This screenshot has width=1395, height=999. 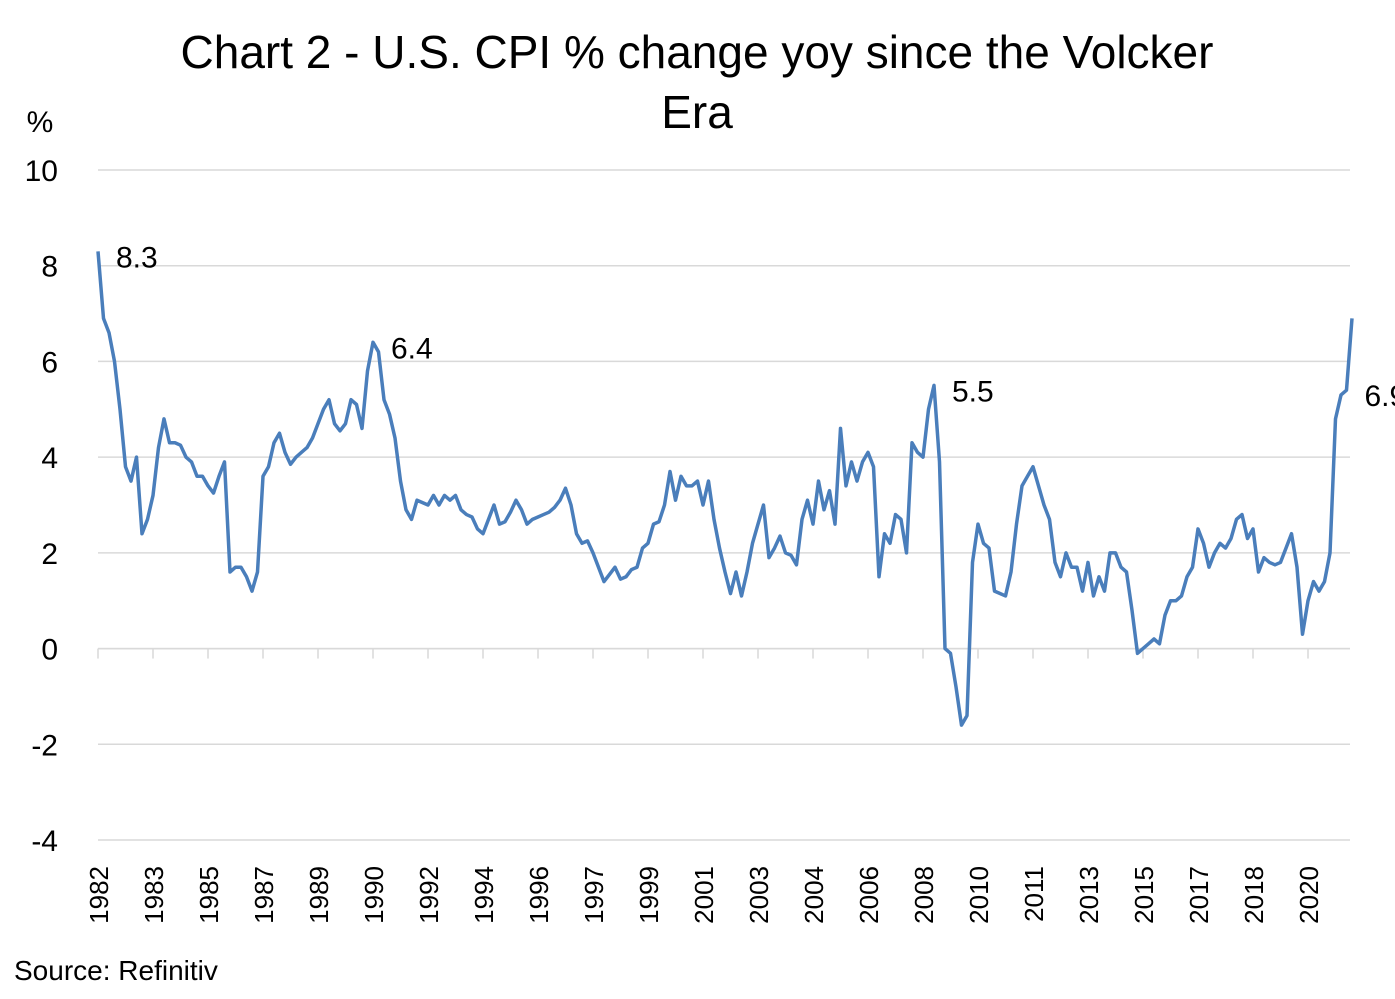 What do you see at coordinates (44, 841) in the screenshot?
I see `y-tick-label: -4` at bounding box center [44, 841].